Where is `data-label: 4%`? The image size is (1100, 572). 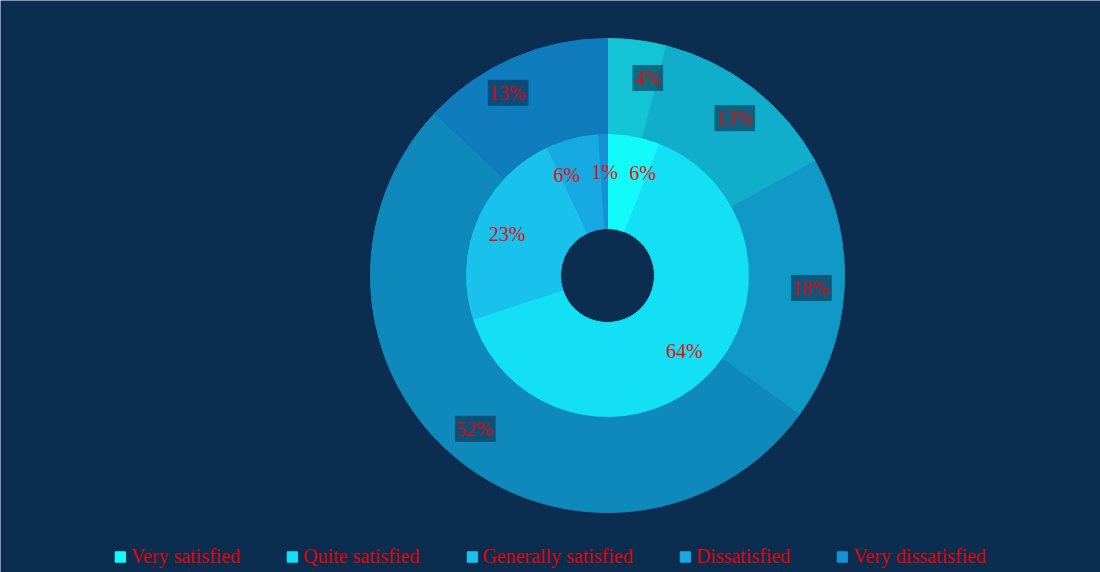 data-label: 4% is located at coordinates (648, 78).